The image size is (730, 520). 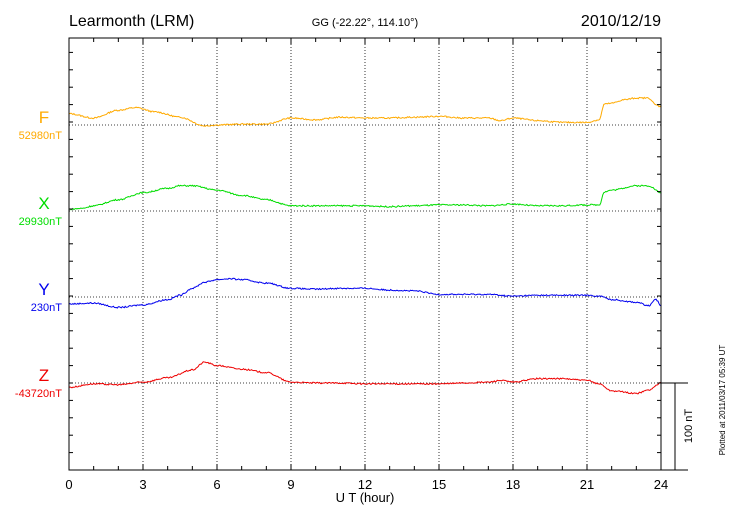 I want to click on series-name-f: F, so click(x=44, y=117).